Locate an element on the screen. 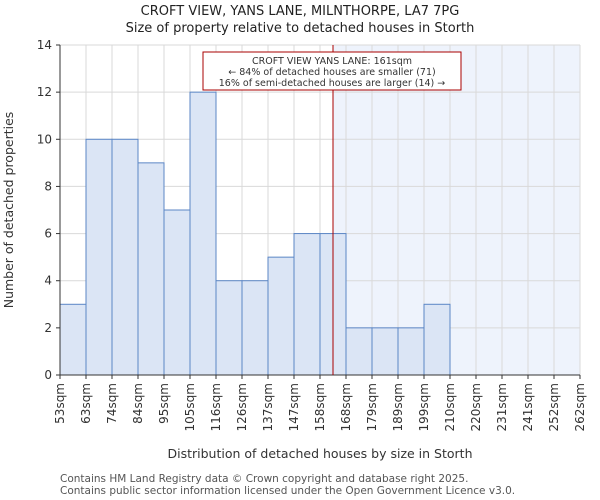 The height and width of the screenshot is (500, 600). x-tick-label: 105sqm is located at coordinates (190, 407).